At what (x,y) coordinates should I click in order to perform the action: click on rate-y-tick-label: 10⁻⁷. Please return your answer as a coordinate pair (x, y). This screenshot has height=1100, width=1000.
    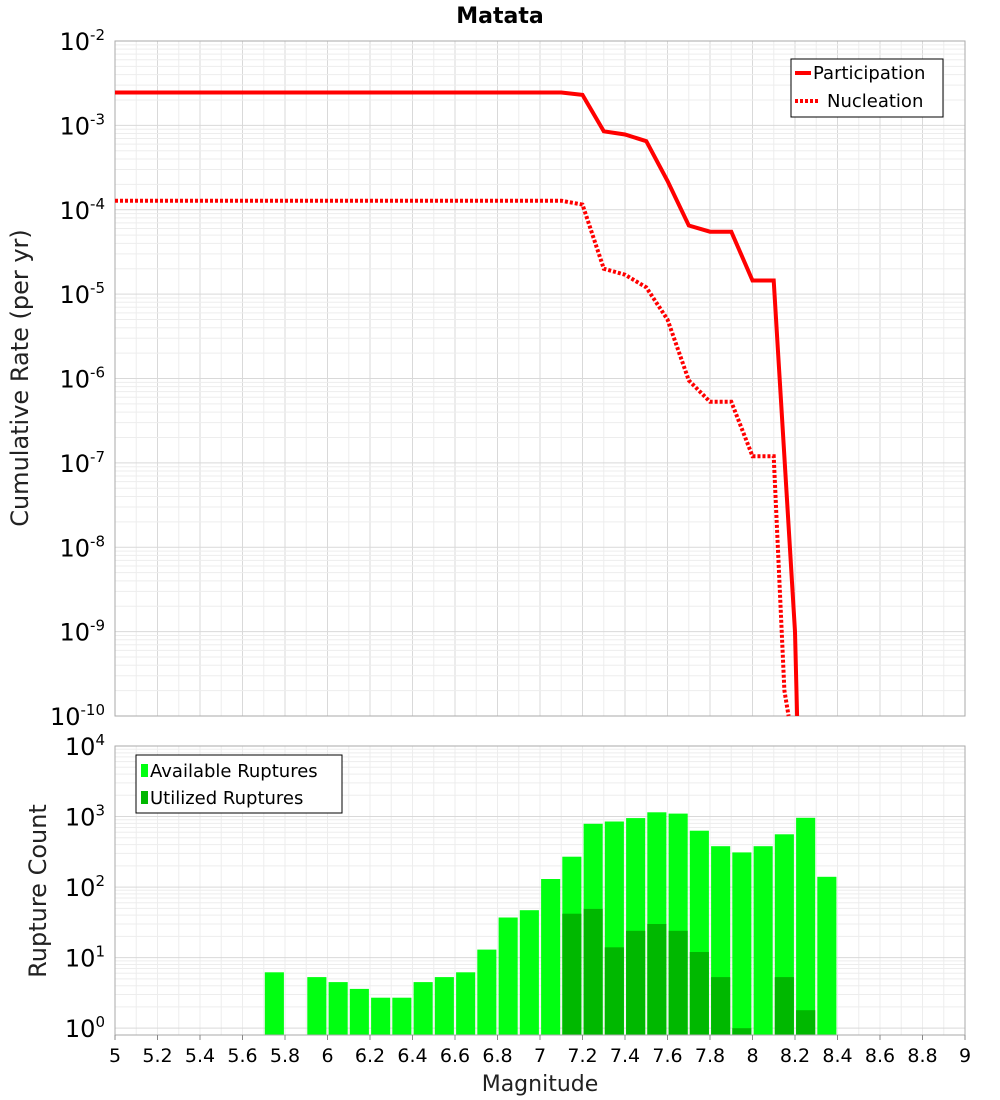
    Looking at the image, I should click on (82, 463).